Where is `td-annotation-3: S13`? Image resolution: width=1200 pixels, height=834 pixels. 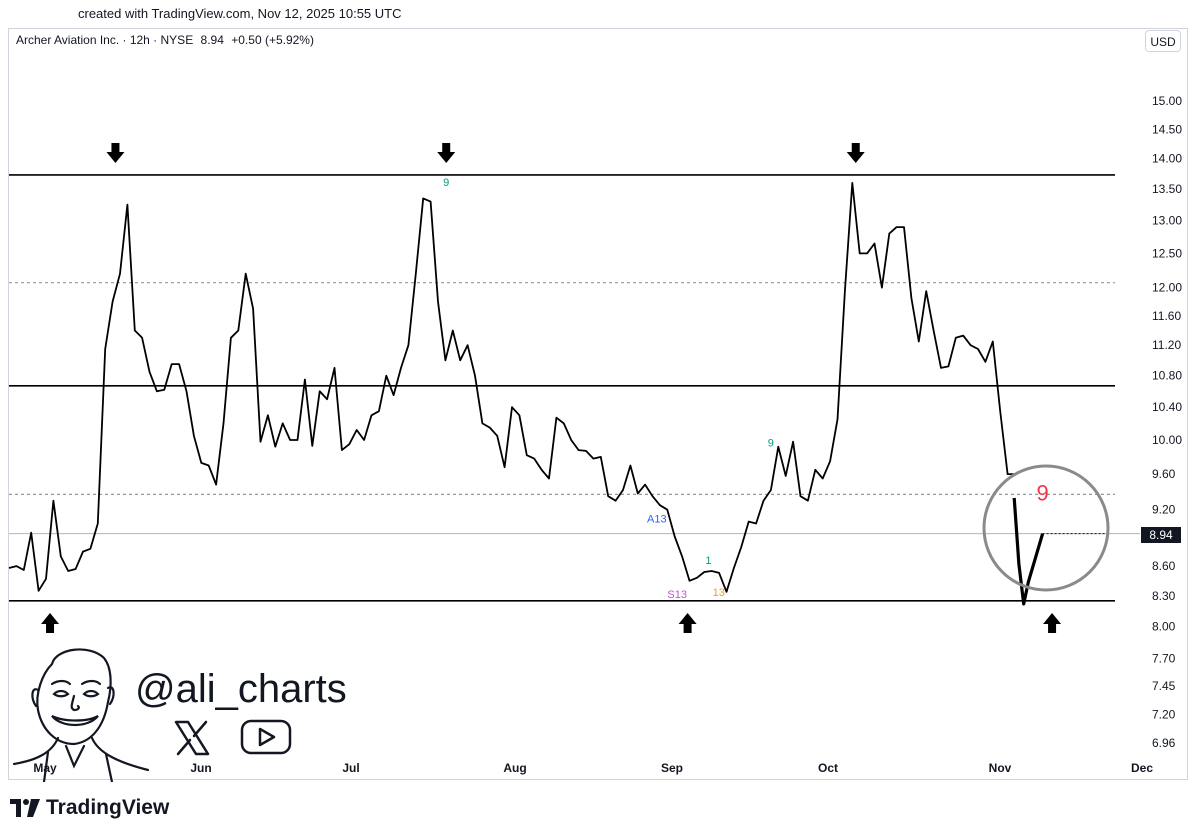
td-annotation-3: S13 is located at coordinates (677, 595).